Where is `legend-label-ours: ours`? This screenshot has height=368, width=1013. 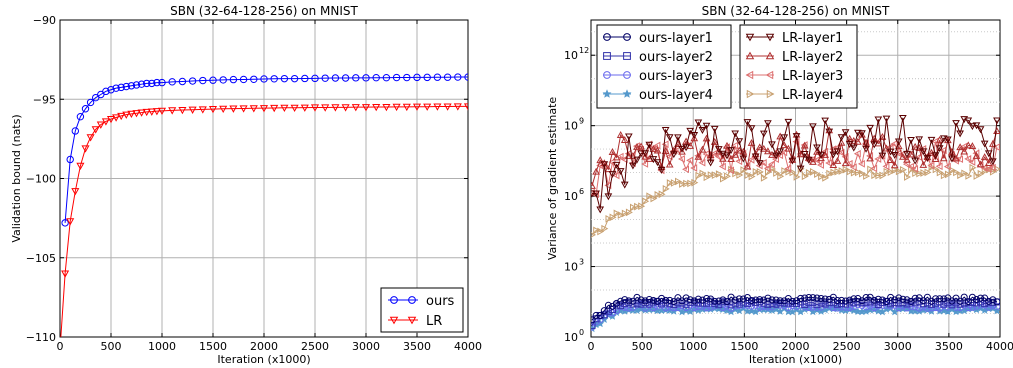
legend-label-ours: ours is located at coordinates (440, 301).